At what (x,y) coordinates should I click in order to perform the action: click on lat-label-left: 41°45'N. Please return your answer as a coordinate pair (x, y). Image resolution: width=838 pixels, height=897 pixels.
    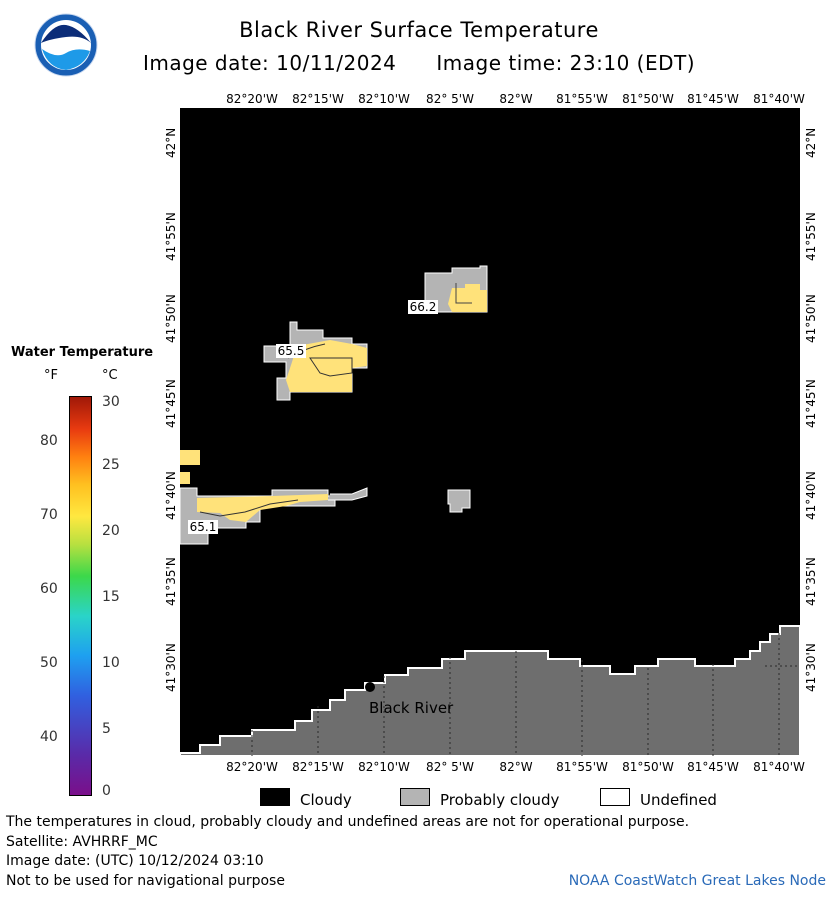
    Looking at the image, I should click on (171, 403).